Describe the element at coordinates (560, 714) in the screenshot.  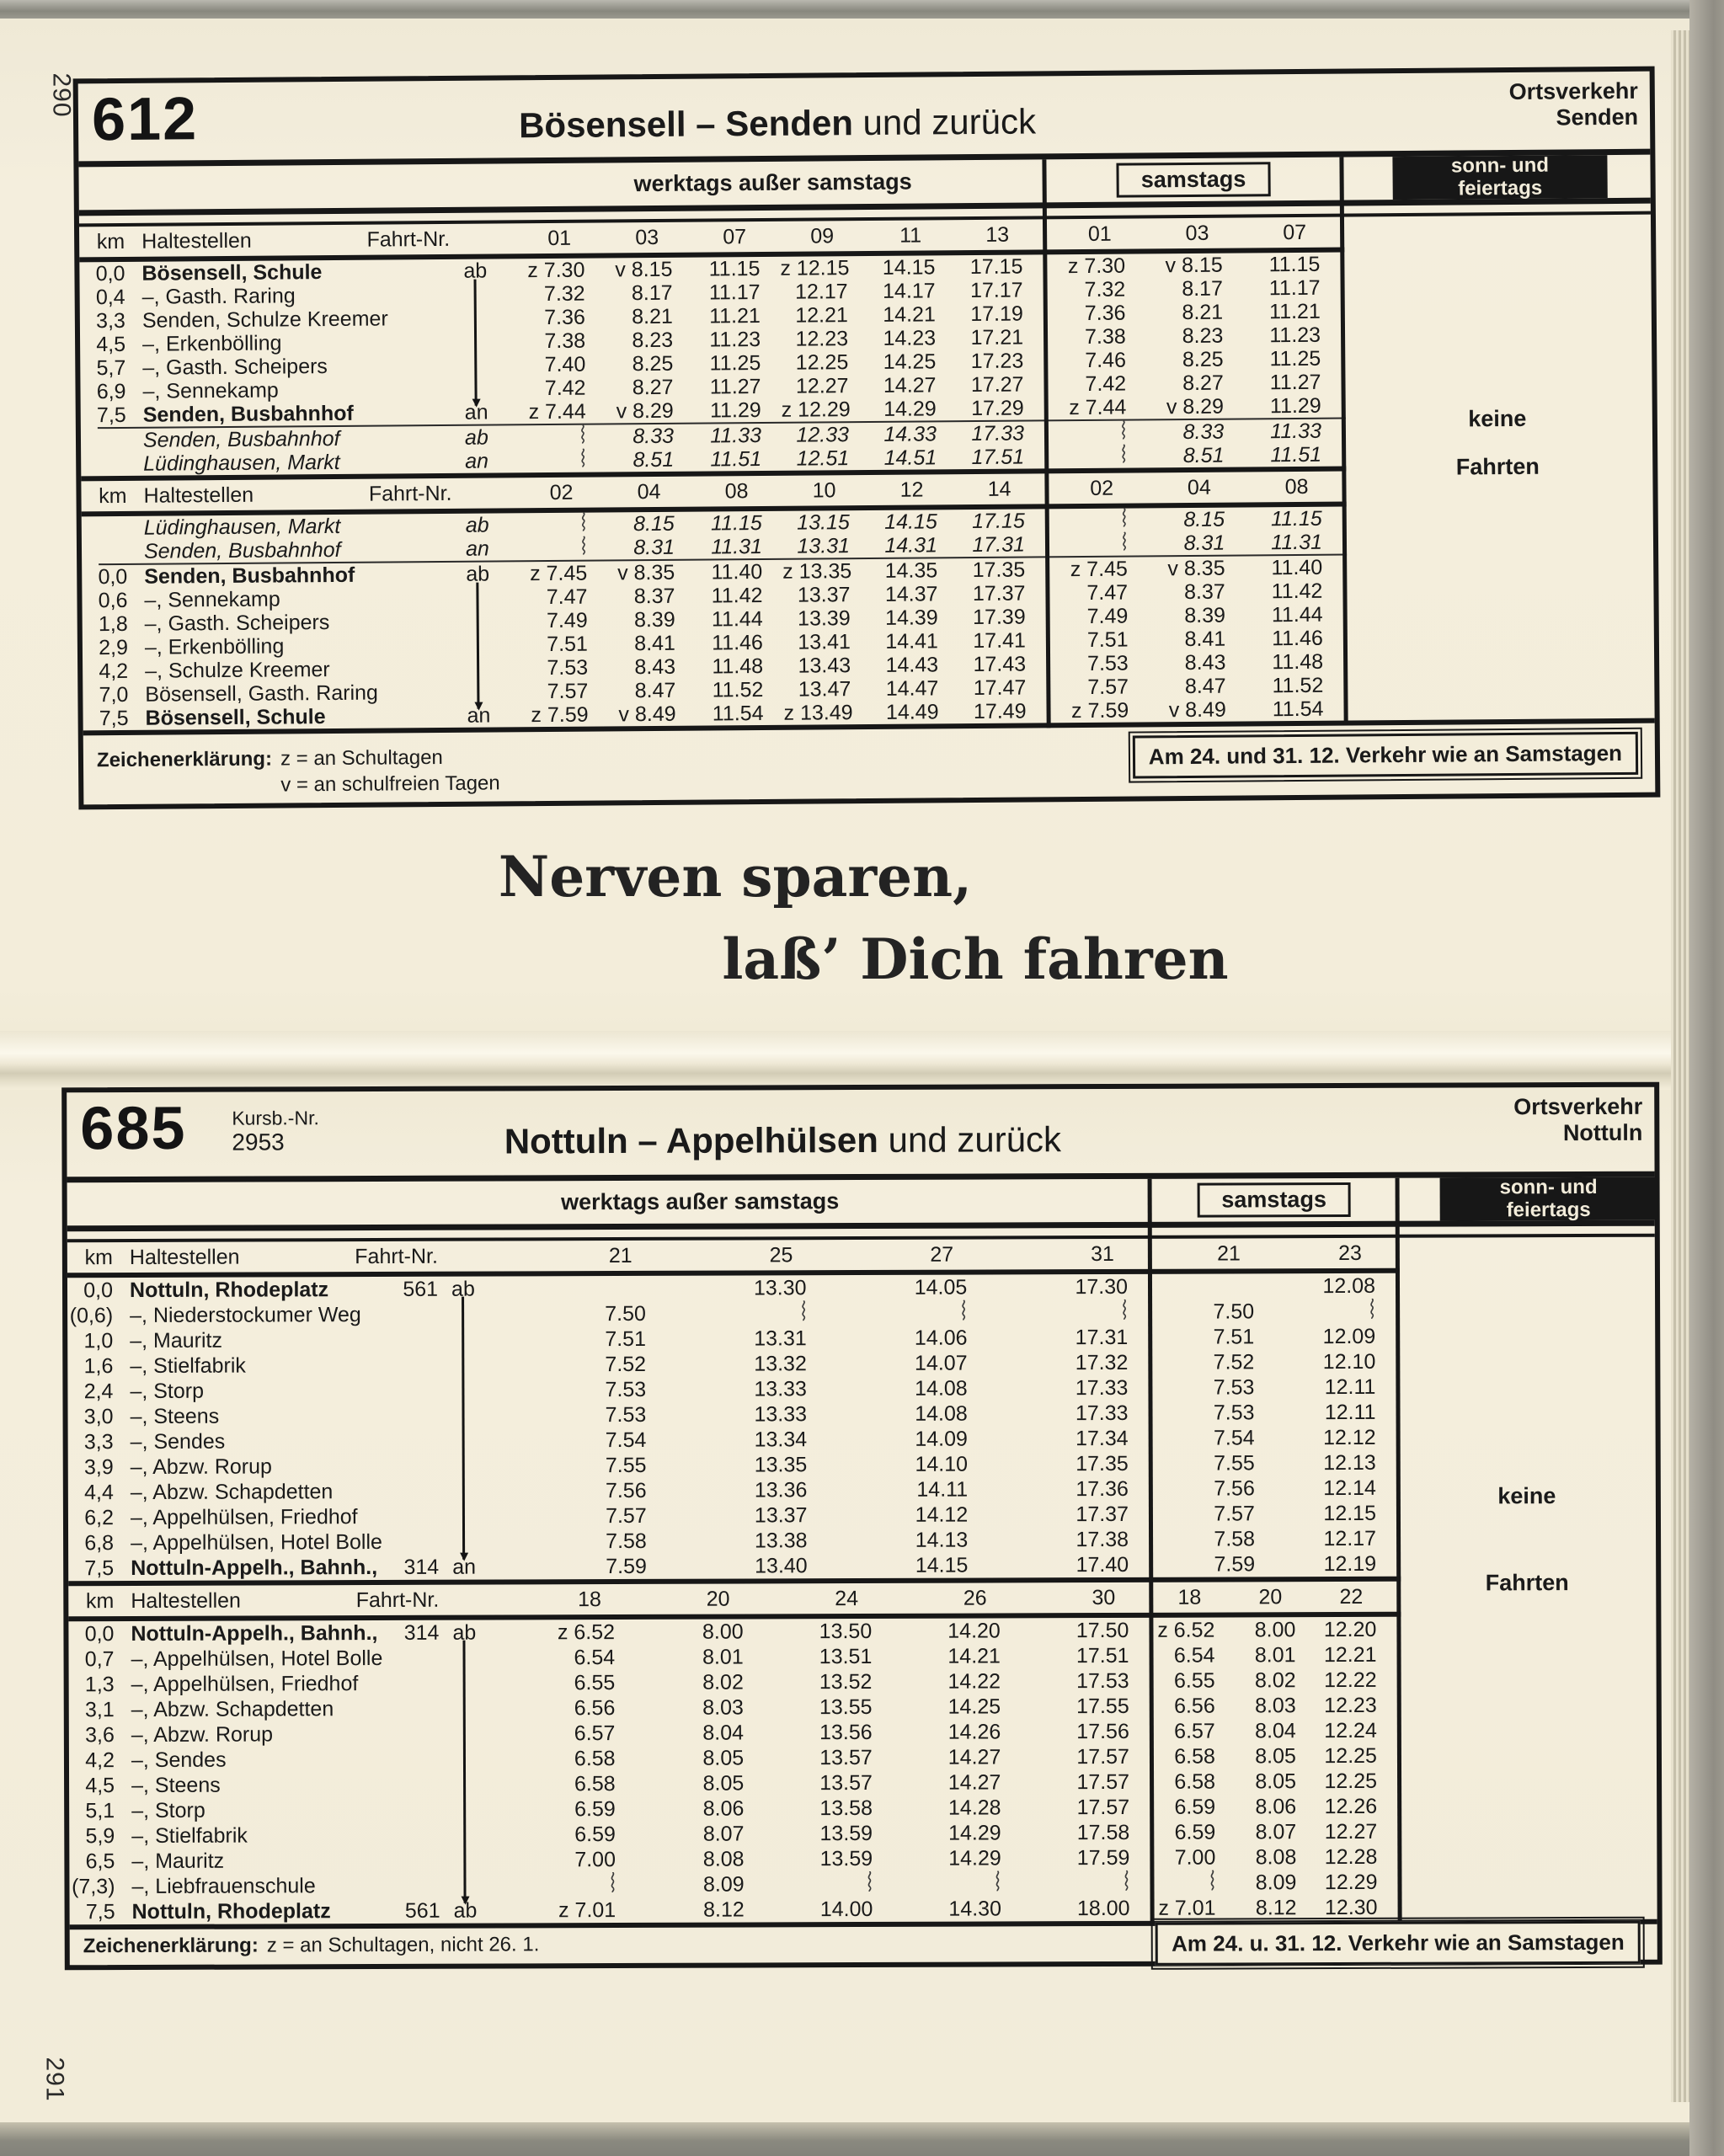
I see `time-cell: z 7.59` at that location.